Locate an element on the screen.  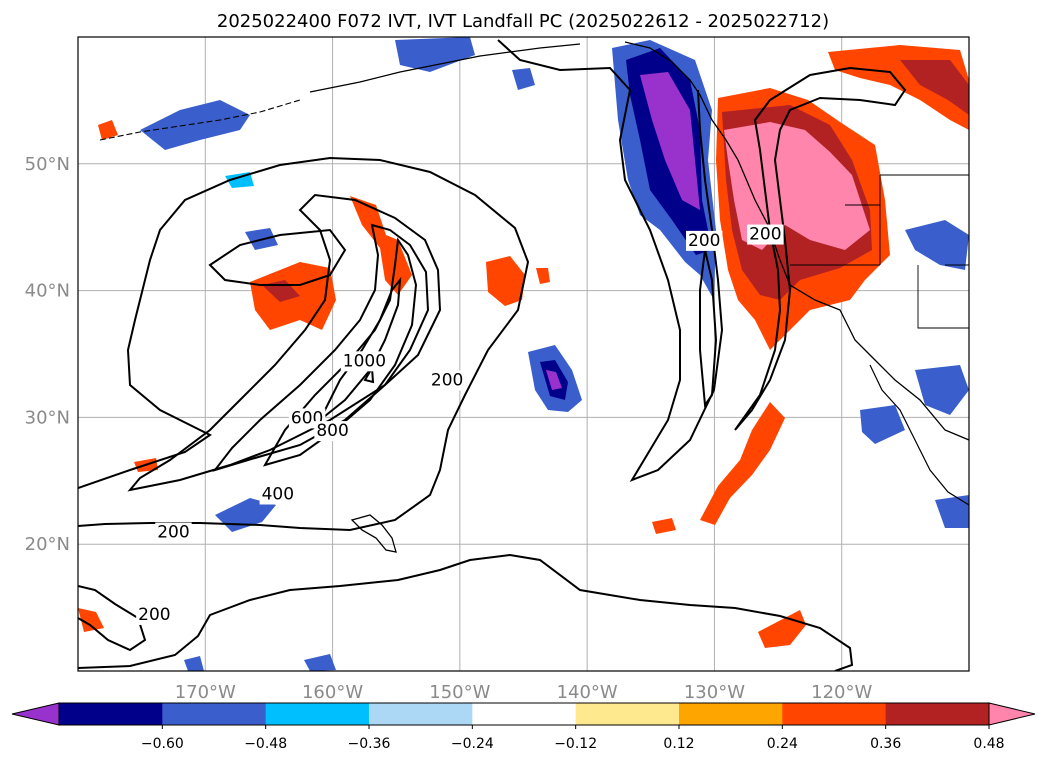
colorbar-extend-min is located at coordinates (35, 714).